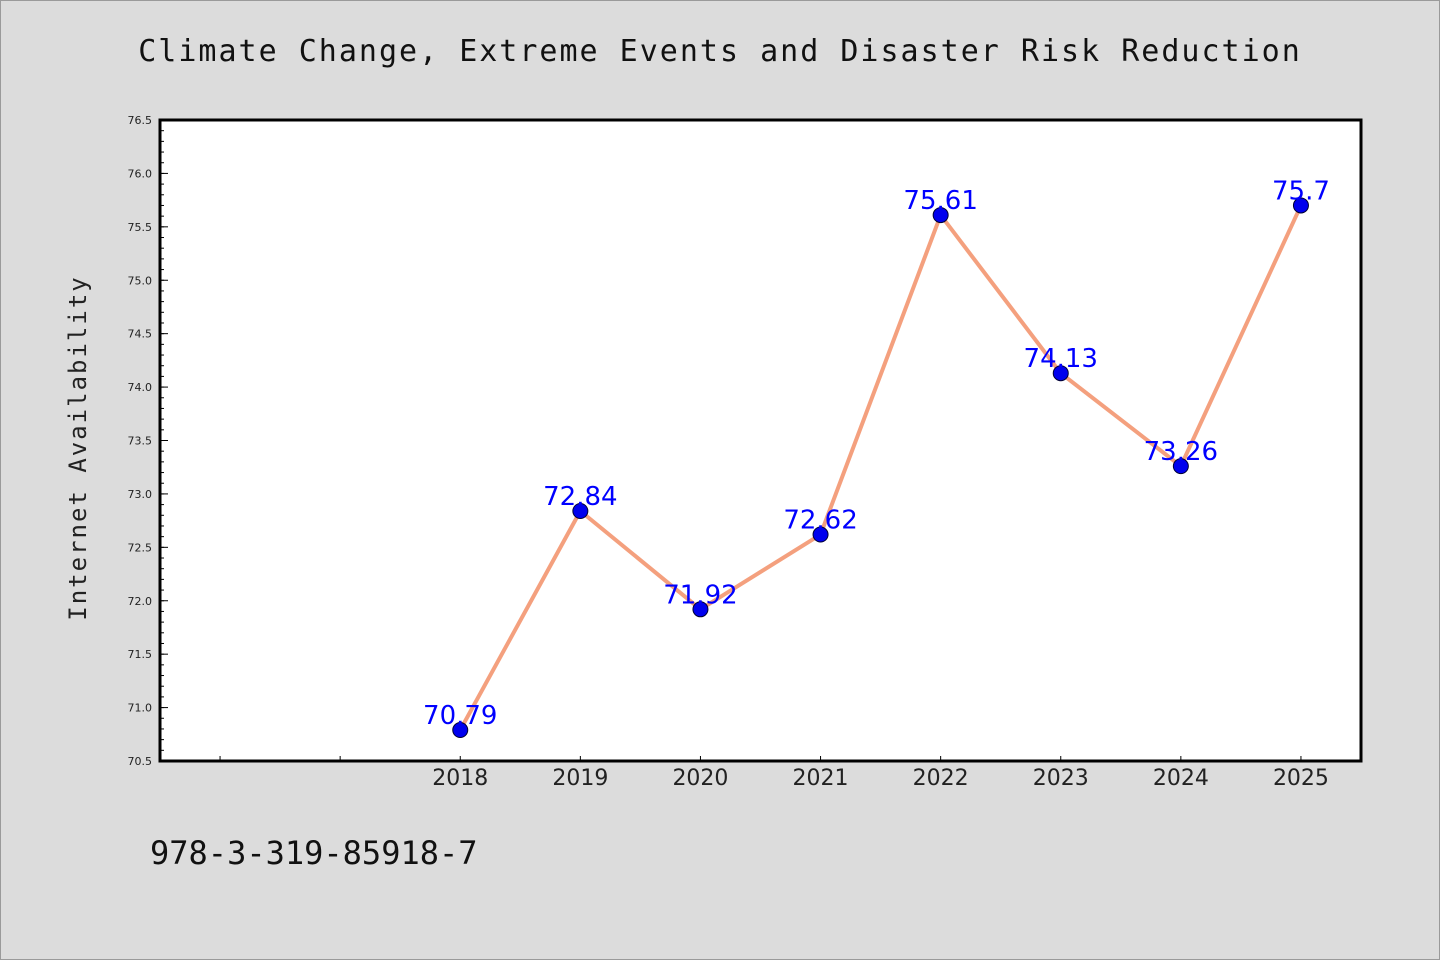 This screenshot has width=1440, height=960. I want to click on y-tick-label: 73.5, so click(140, 441).